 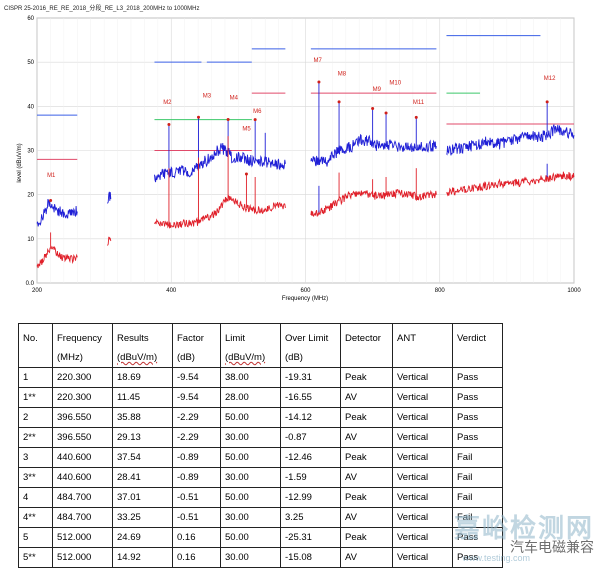 What do you see at coordinates (142, 397) in the screenshot?
I see `table-cell: 11.45` at bounding box center [142, 397].